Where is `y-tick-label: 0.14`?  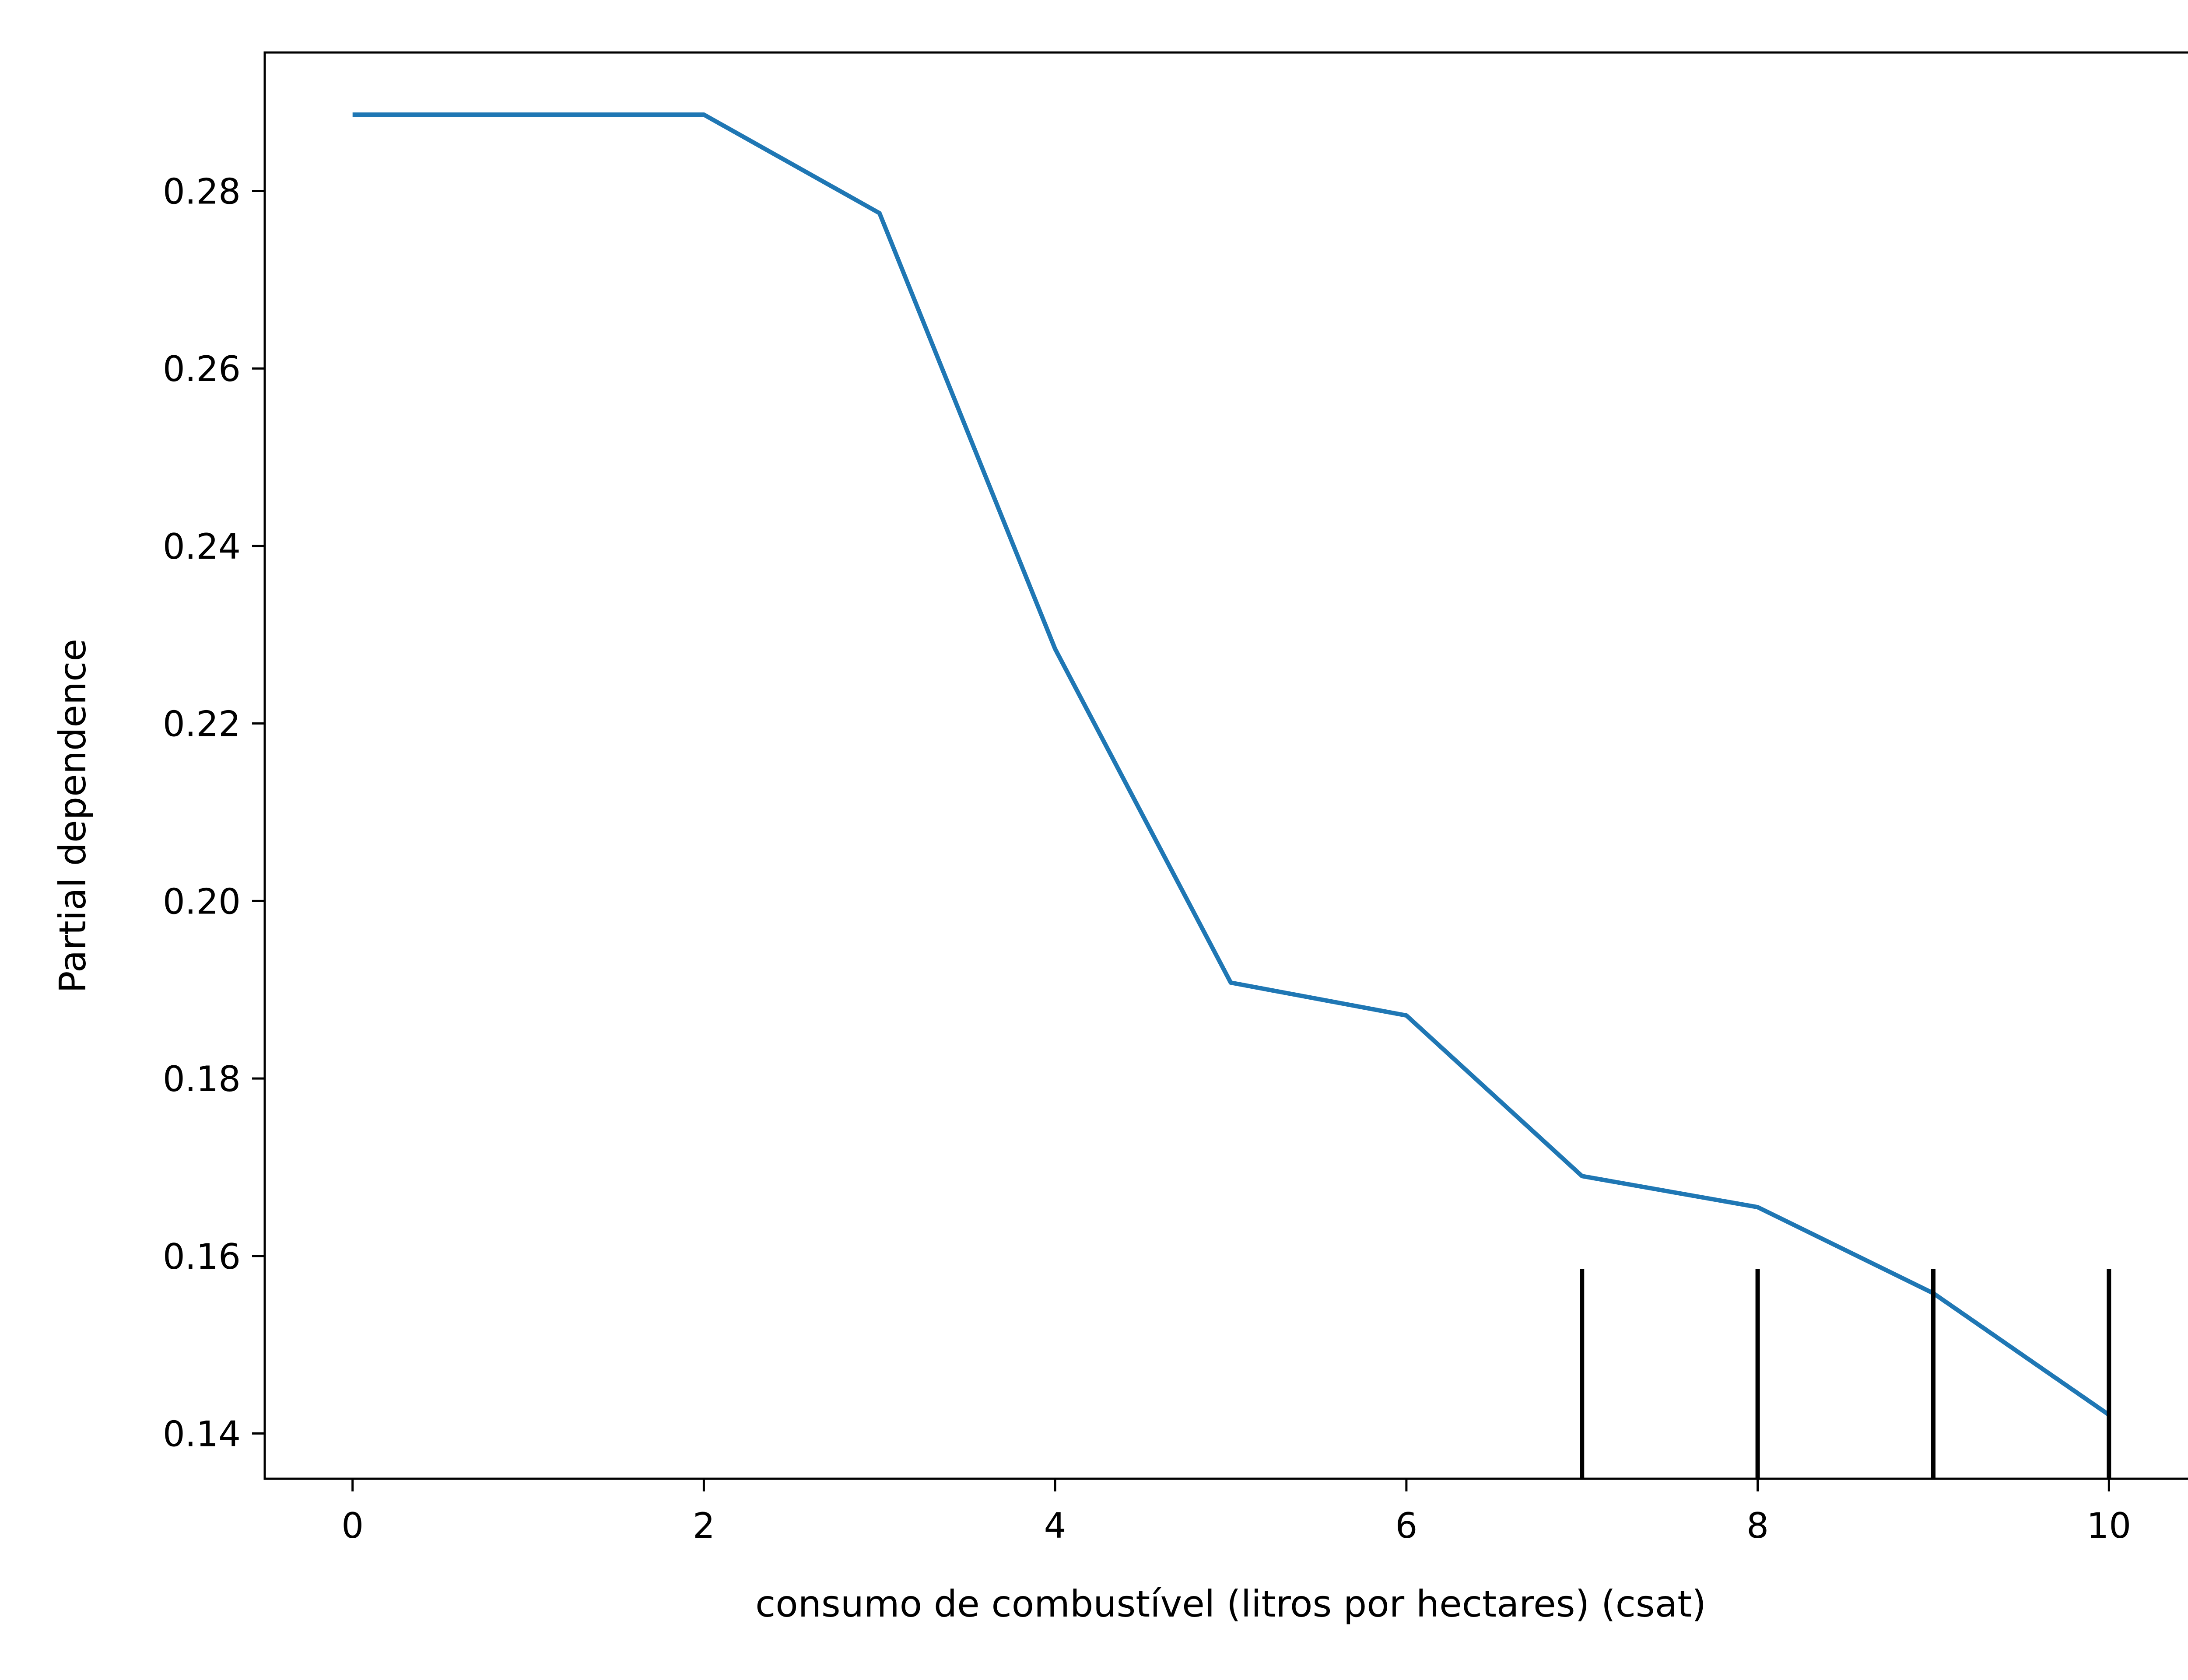
y-tick-label: 0.14 is located at coordinates (202, 1434).